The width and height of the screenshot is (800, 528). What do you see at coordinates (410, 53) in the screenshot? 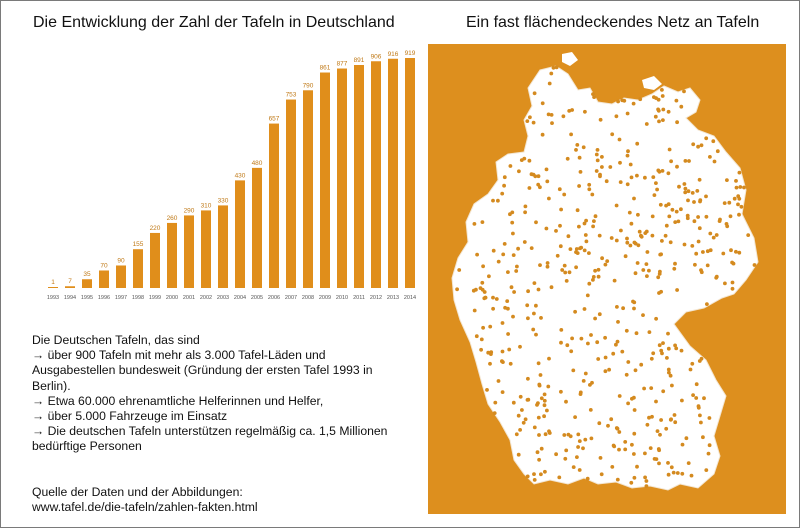
I see `data-label: 919` at bounding box center [410, 53].